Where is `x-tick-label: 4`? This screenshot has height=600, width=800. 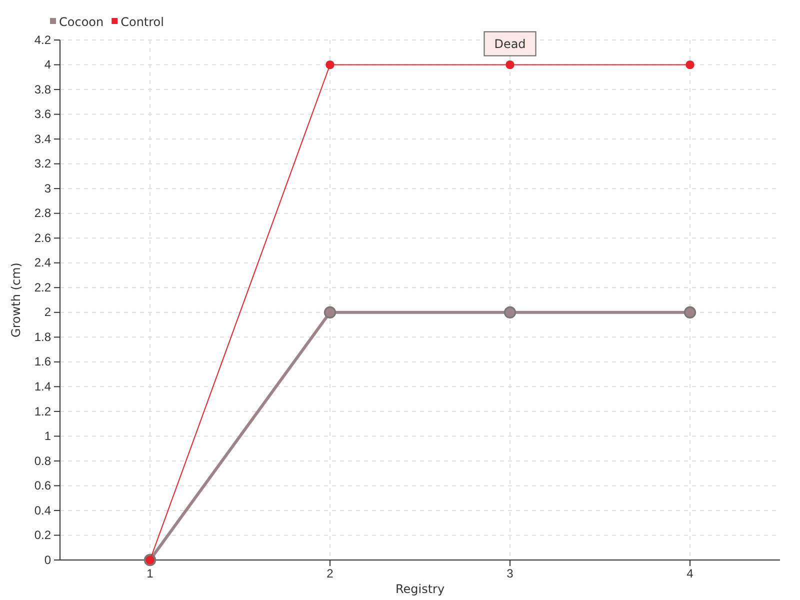
x-tick-label: 4 is located at coordinates (690, 573).